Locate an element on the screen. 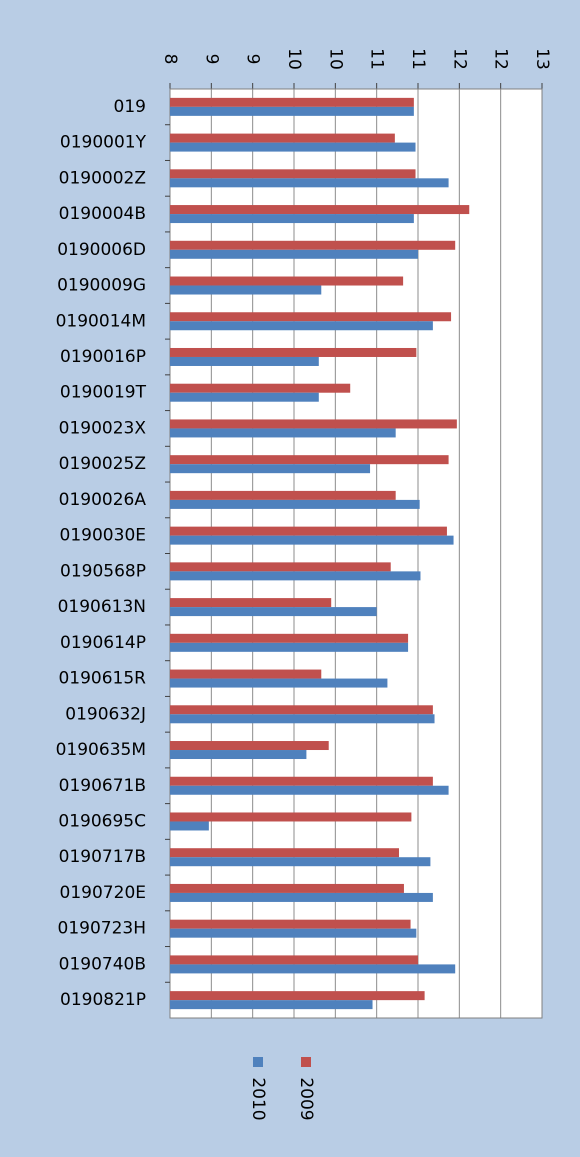 The height and width of the screenshot is (1157, 580). category-label: 0190019T is located at coordinates (103, 393).